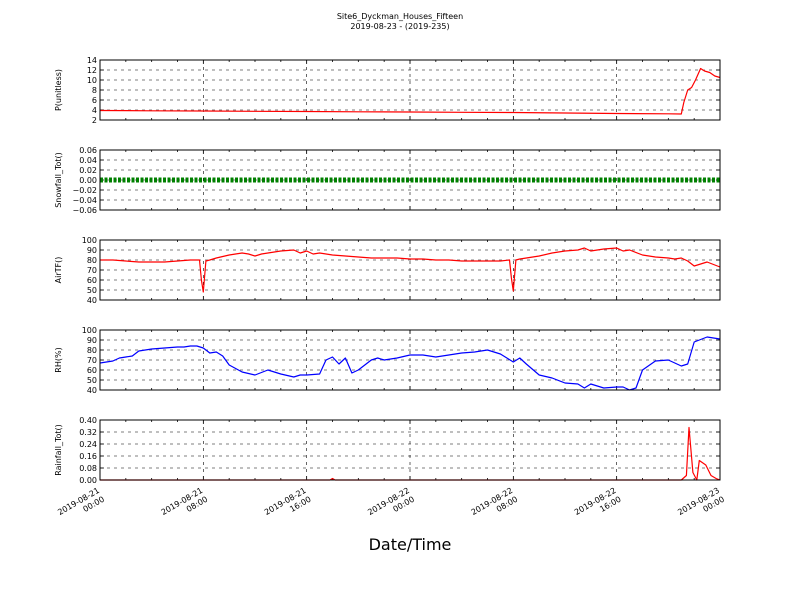 This screenshot has width=800, height=600. What do you see at coordinates (92, 60) in the screenshot?
I see `y-tick-label: 14` at bounding box center [92, 60].